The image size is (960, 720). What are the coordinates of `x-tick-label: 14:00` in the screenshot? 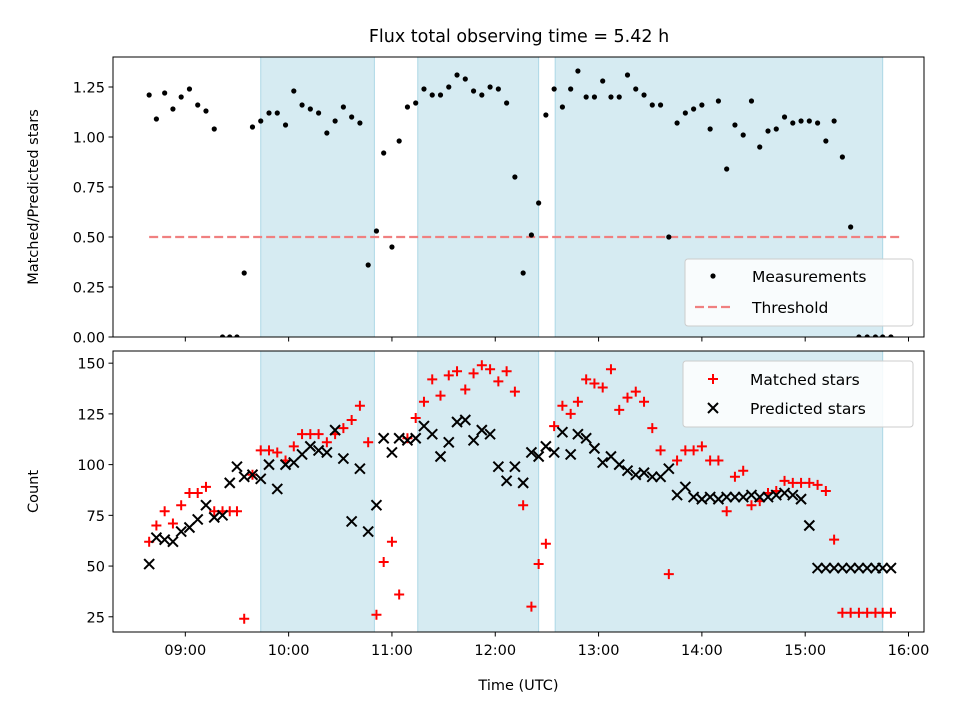 It's located at (702, 651).